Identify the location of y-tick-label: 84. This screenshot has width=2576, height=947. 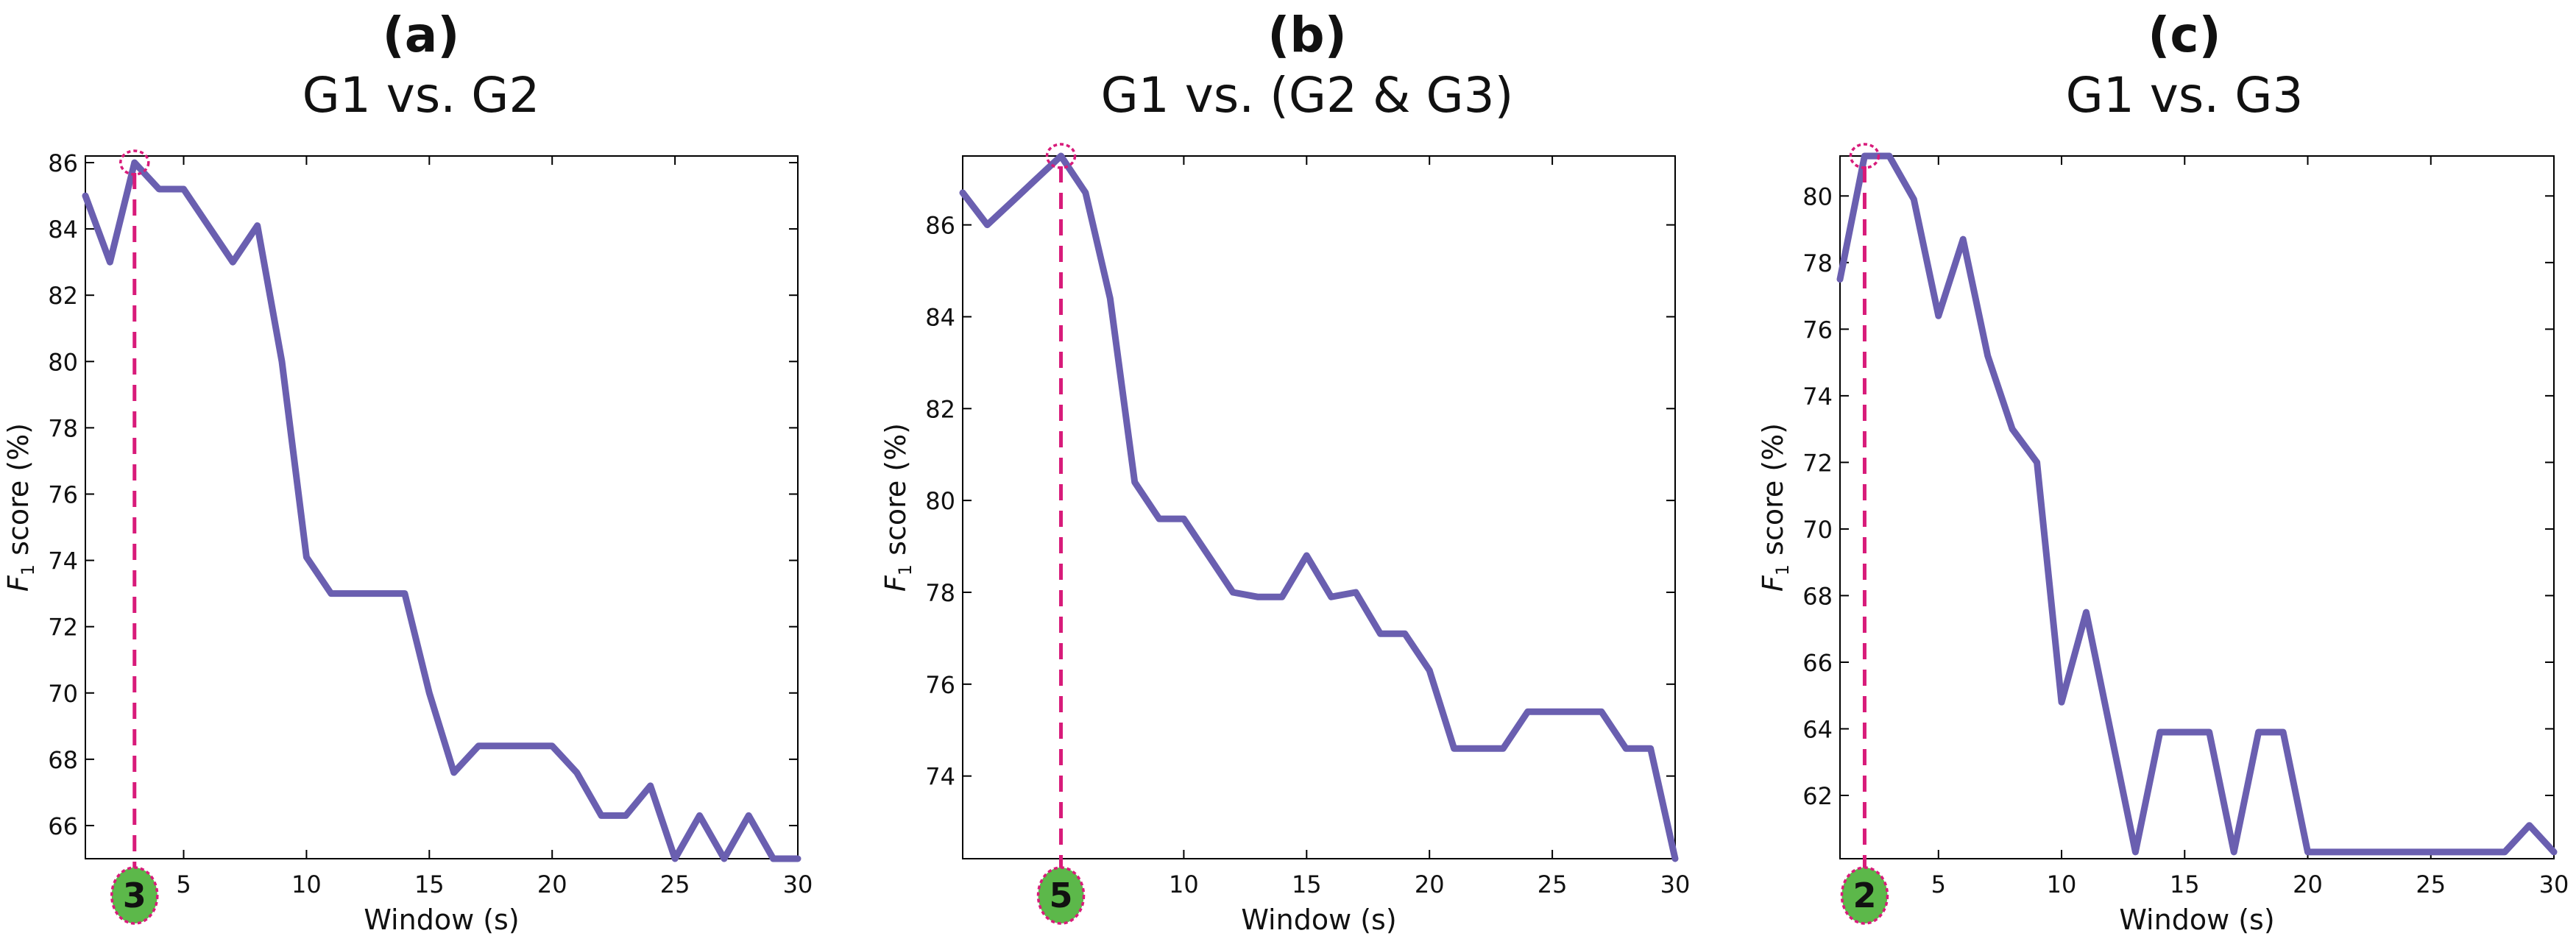
(63, 230).